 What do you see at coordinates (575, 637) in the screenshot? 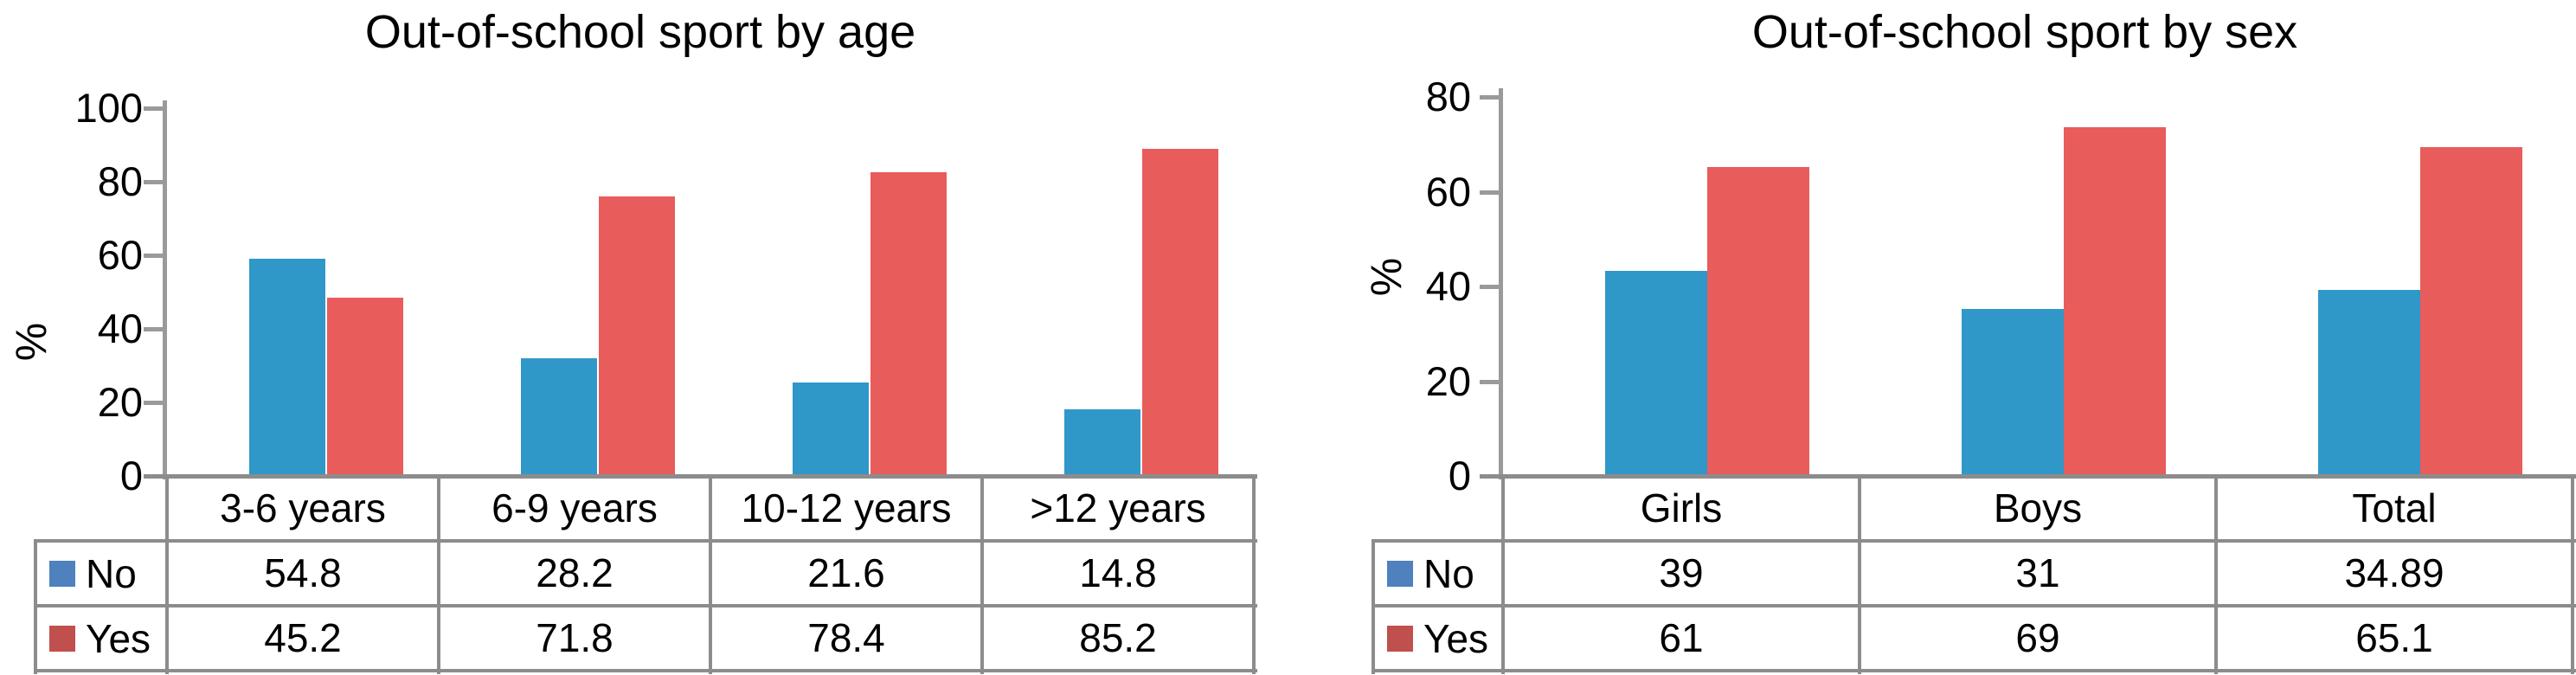
I see `value-cell-yes: 71.8` at bounding box center [575, 637].